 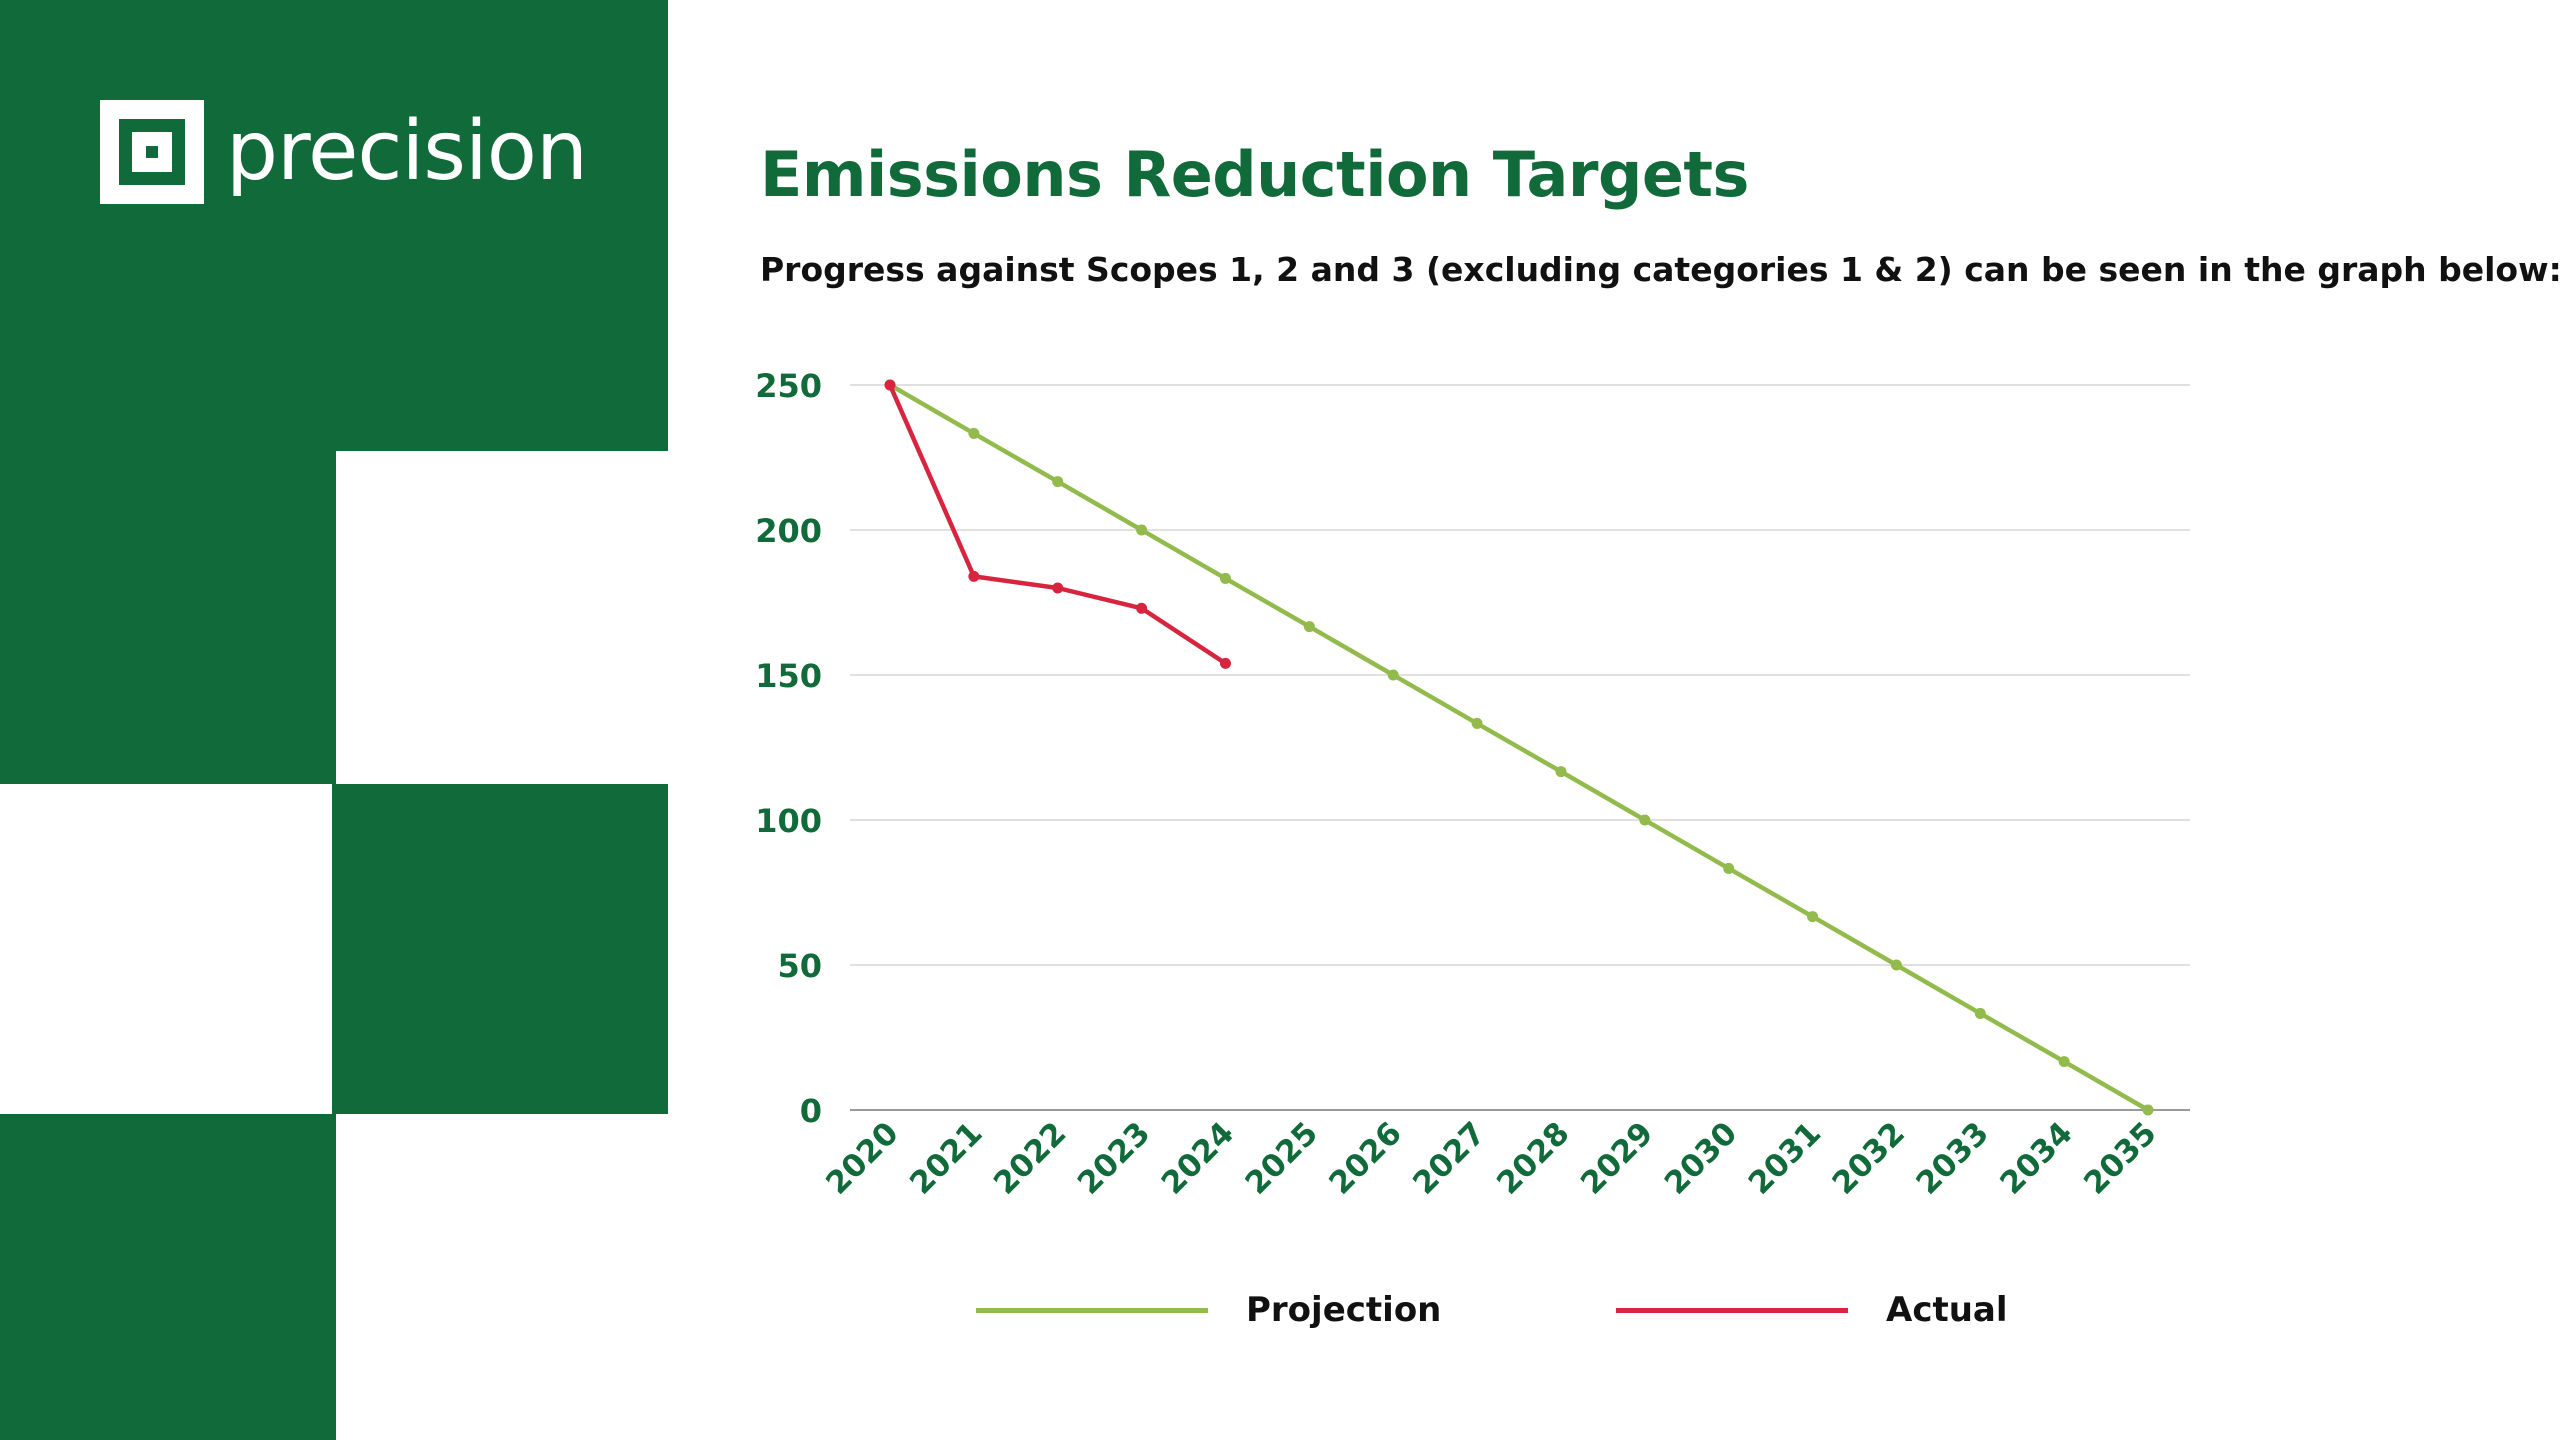 I want to click on x-tick-label: 2025, so click(x=1282, y=1158).